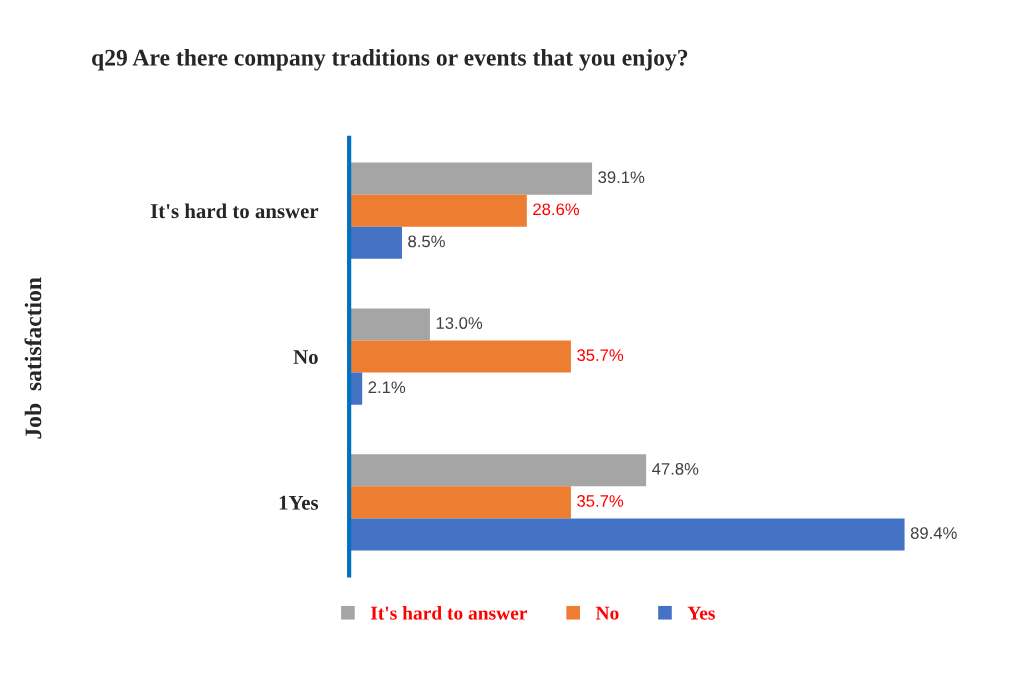 The width and height of the screenshot is (1012, 689). What do you see at coordinates (459, 323) in the screenshot?
I see `data-label: 13.0%` at bounding box center [459, 323].